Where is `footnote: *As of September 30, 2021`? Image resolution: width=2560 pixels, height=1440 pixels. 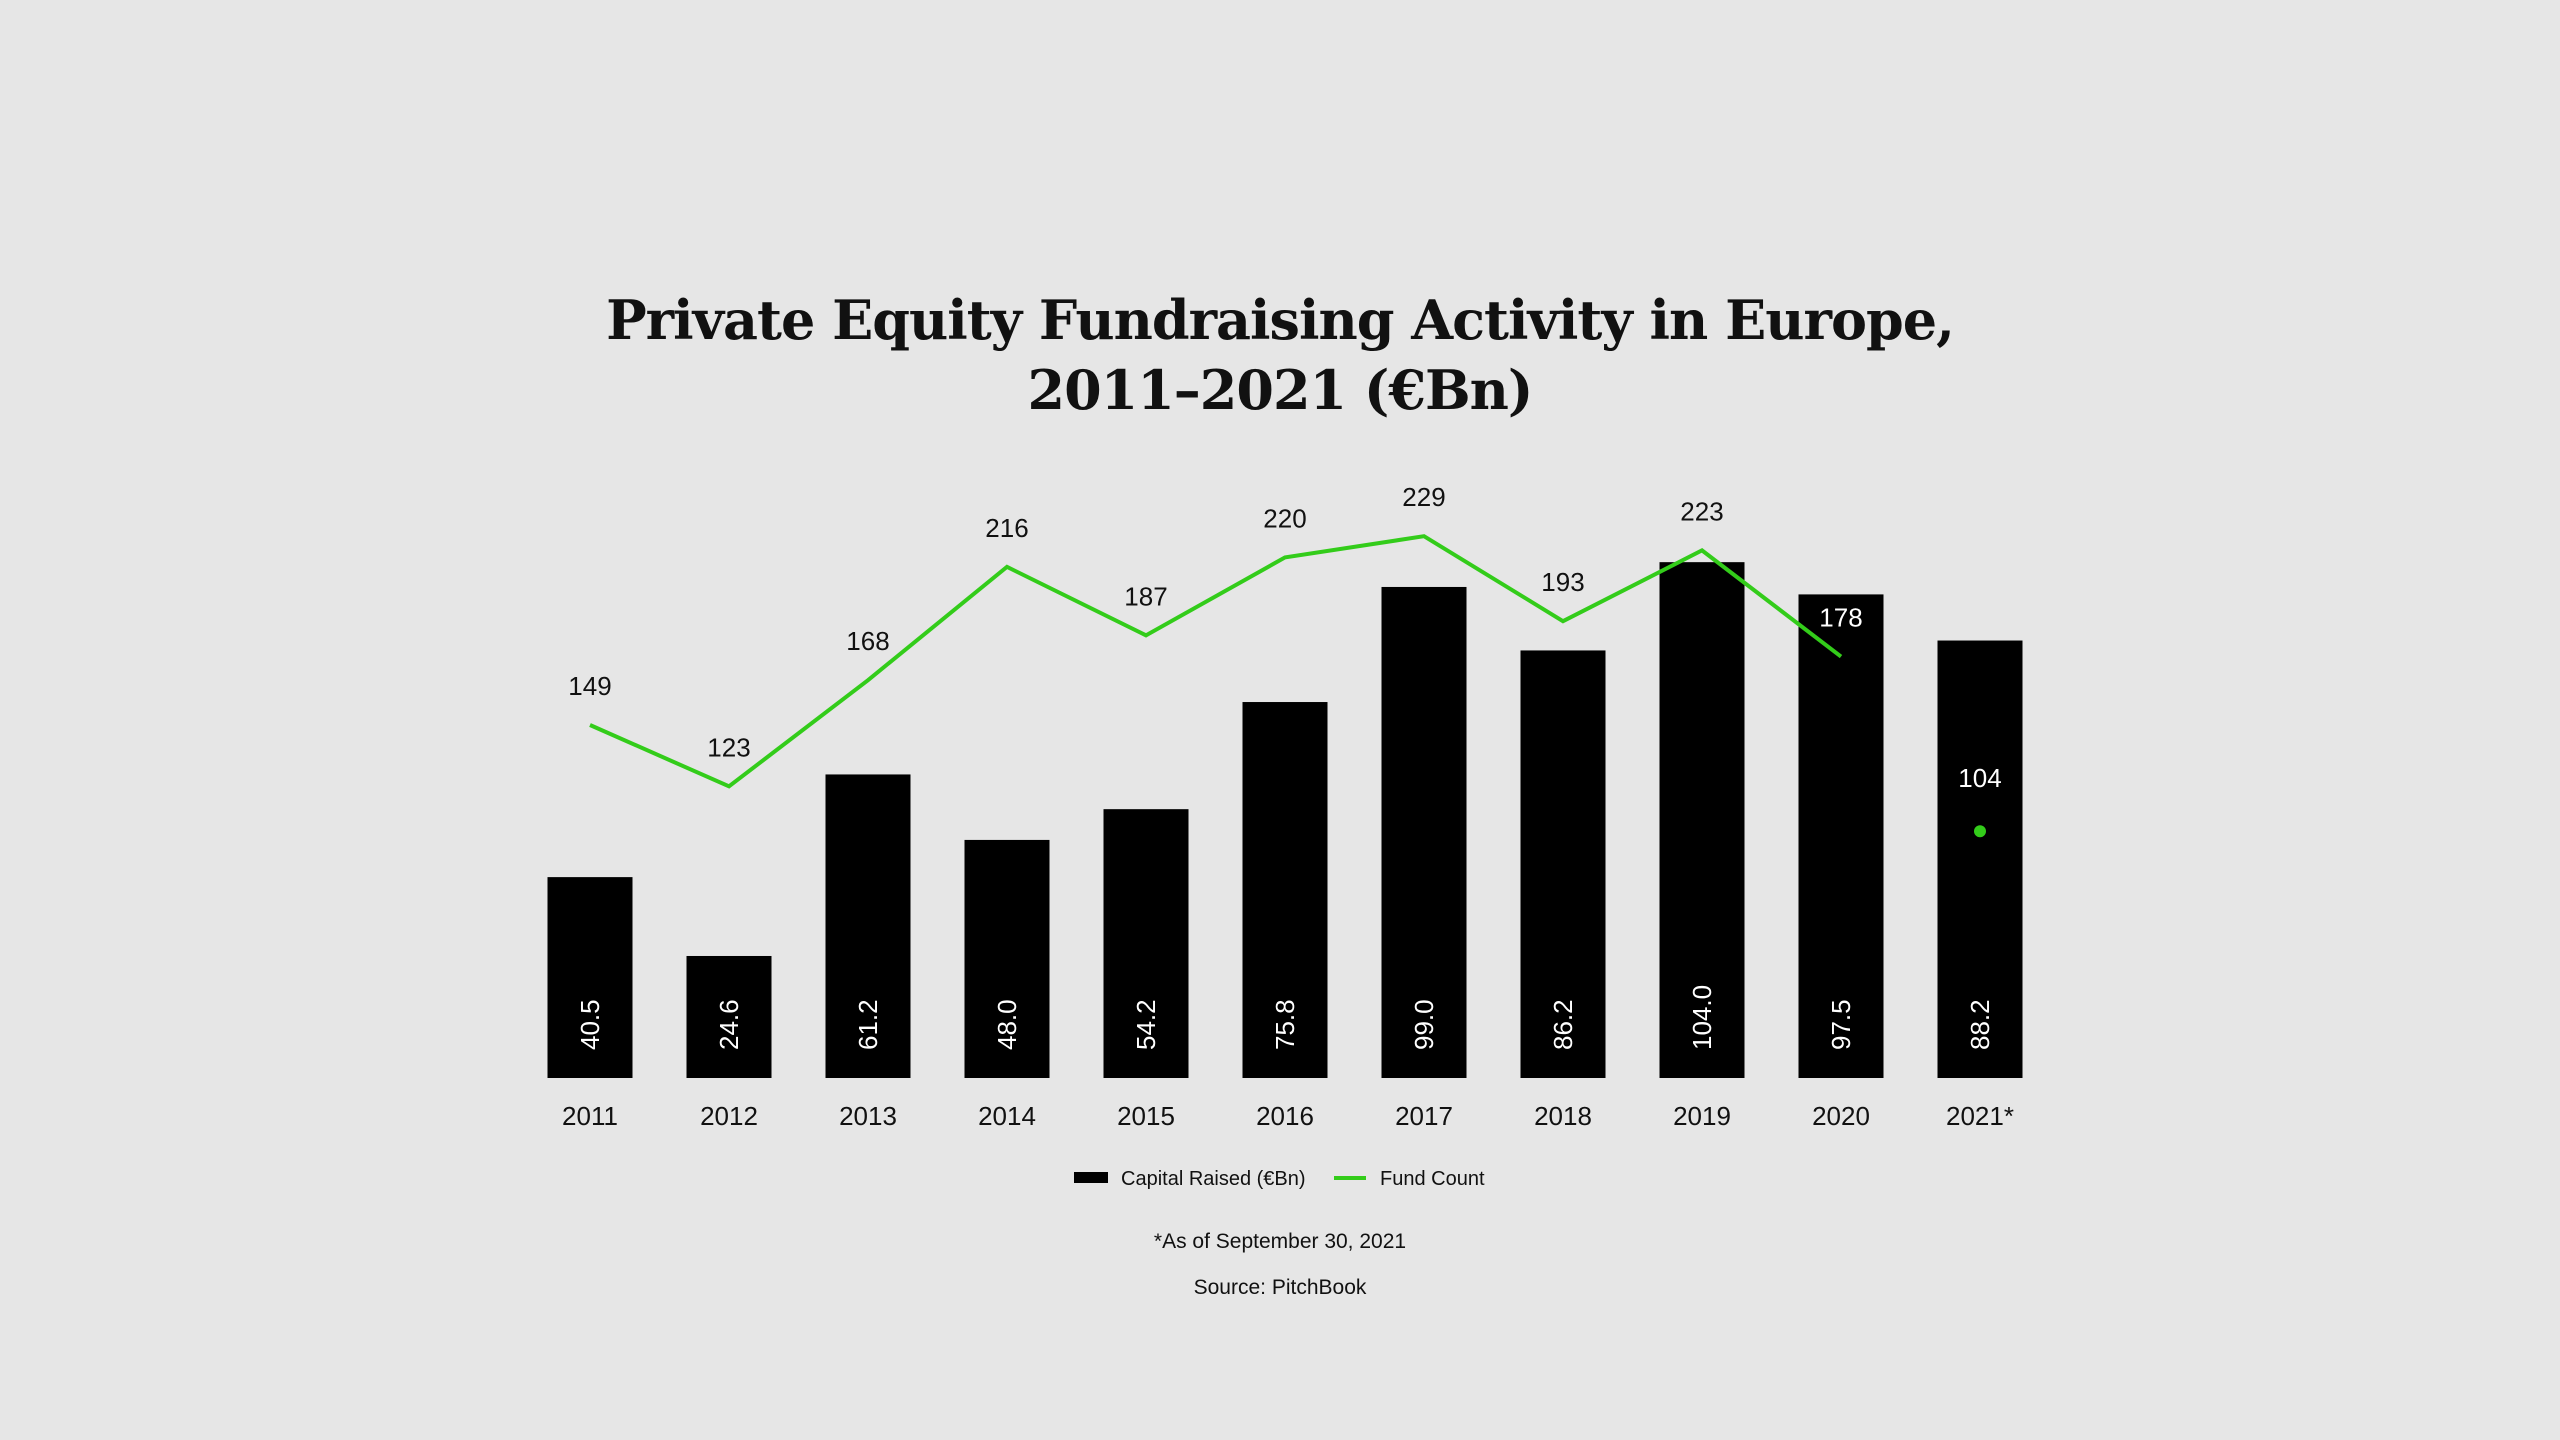 footnote: *As of September 30, 2021 is located at coordinates (1280, 1241).